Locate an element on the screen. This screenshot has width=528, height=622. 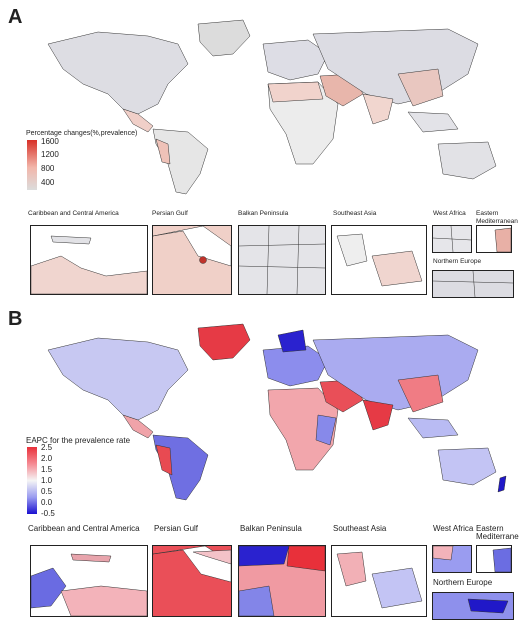
south-america-a is located at coordinates (180, 161).